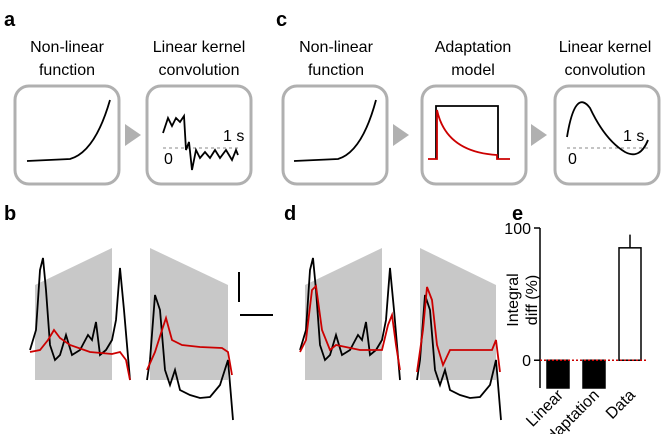 Image resolution: width=661 pixels, height=434 pixels. What do you see at coordinates (10, 20) in the screenshot?
I see `panel-letter: a` at bounding box center [10, 20].